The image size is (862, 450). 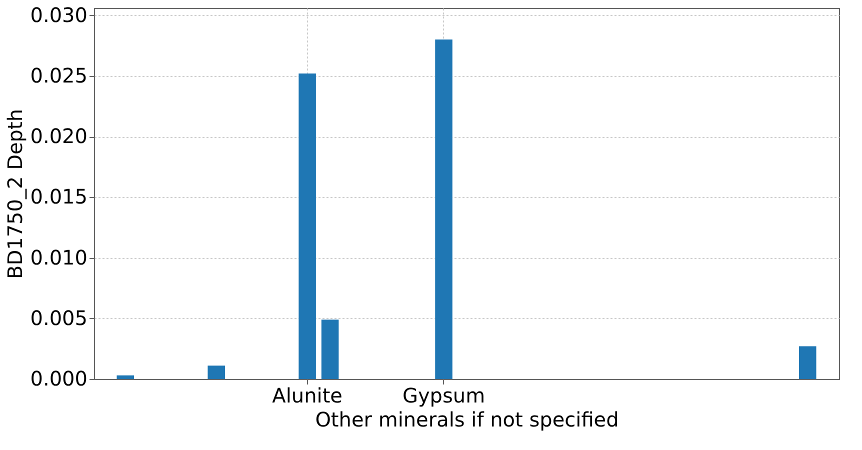 What do you see at coordinates (15, 194) in the screenshot?
I see `y-axis-title: BD1750_2 Depth` at bounding box center [15, 194].